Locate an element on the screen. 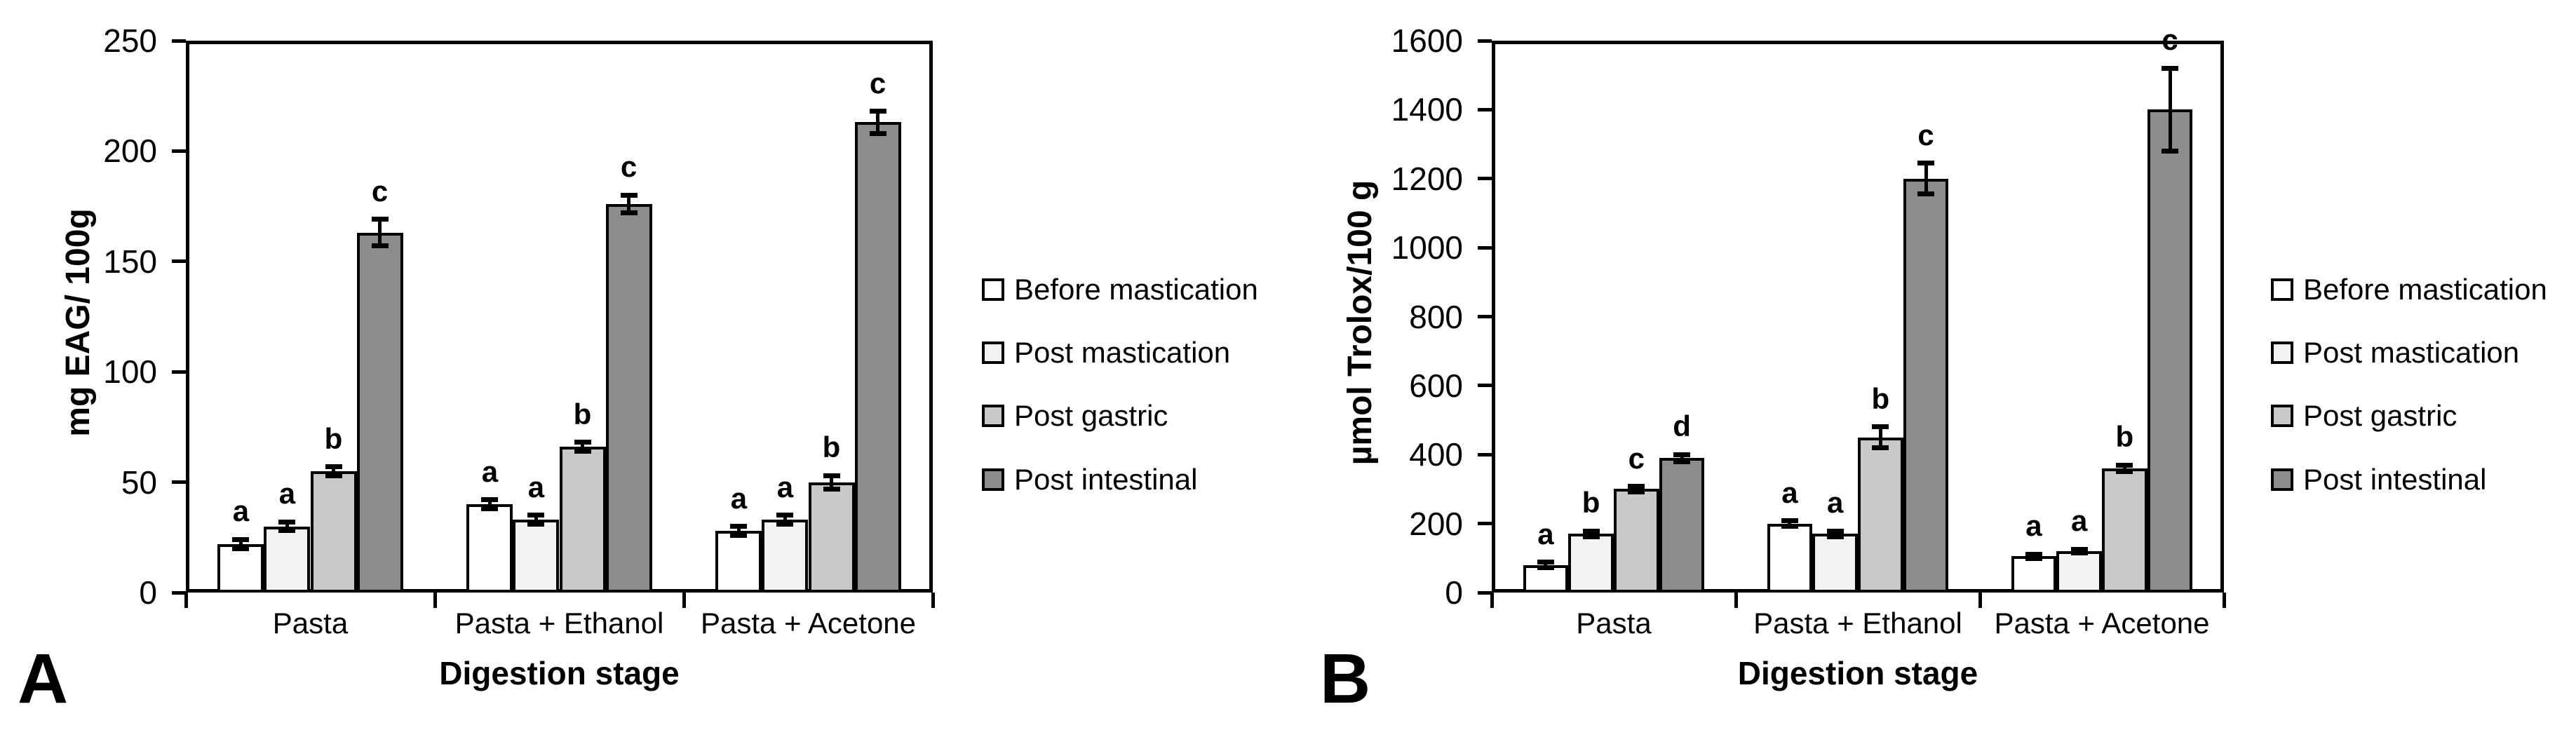 This screenshot has width=2576, height=737. legend-label: Before mastication is located at coordinates (1136, 289).